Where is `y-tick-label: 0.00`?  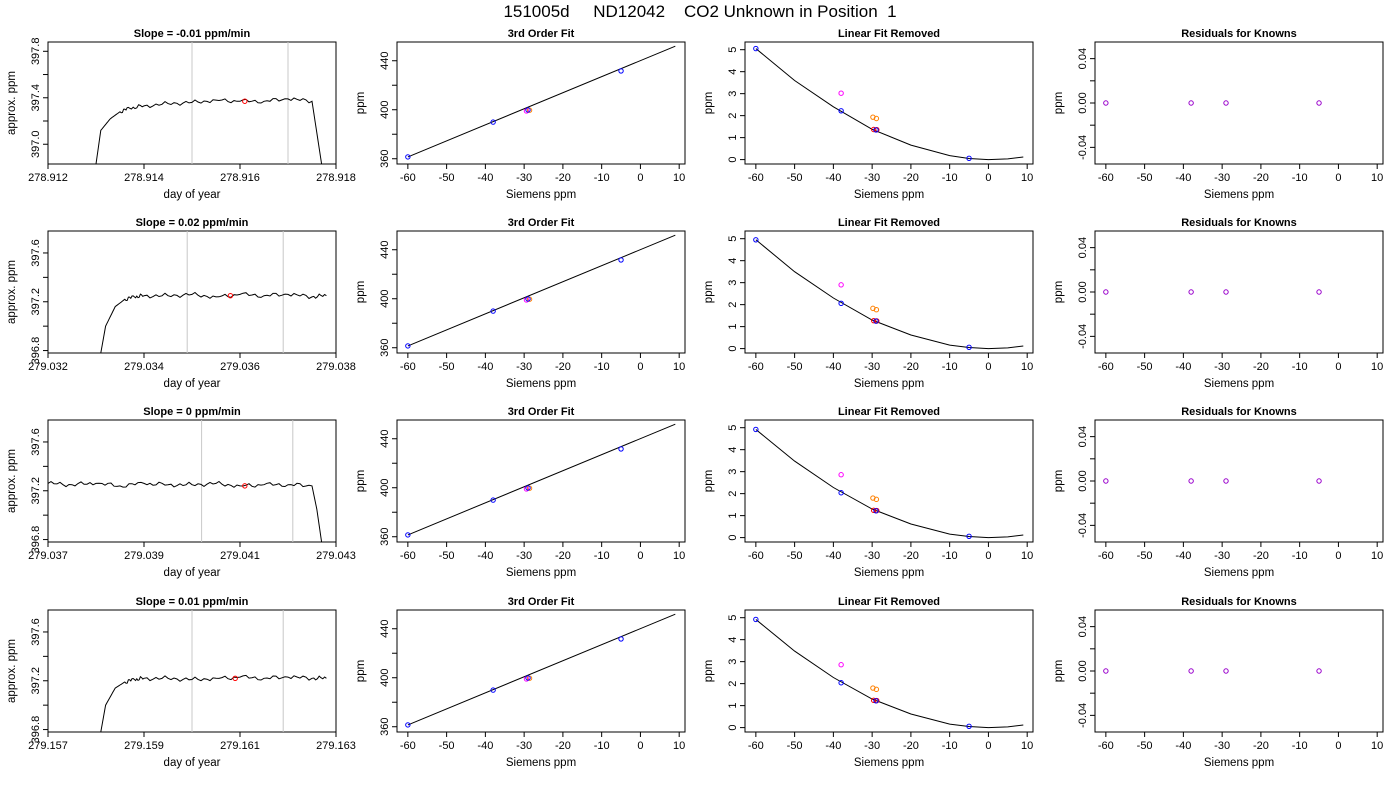
y-tick-label: 0.00 is located at coordinates (1083, 102).